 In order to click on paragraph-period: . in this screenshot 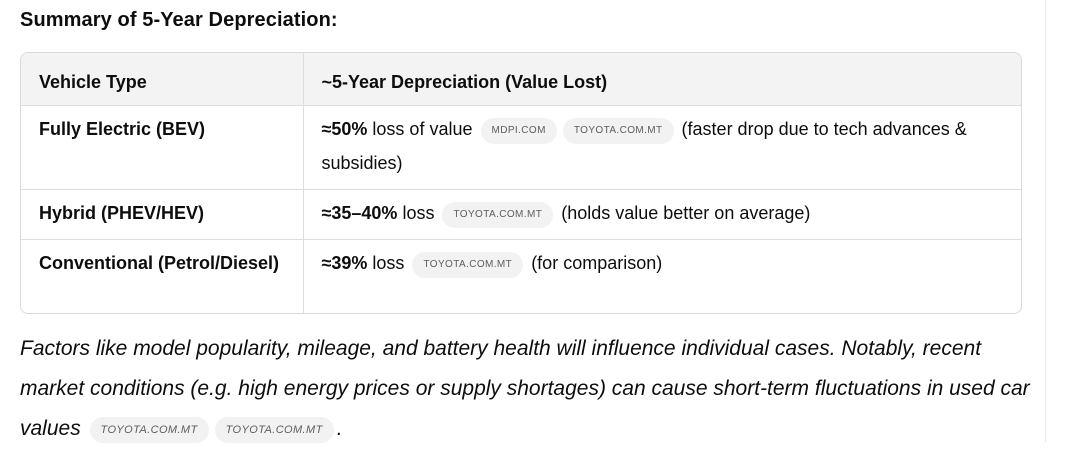, I will do `click(339, 428)`.